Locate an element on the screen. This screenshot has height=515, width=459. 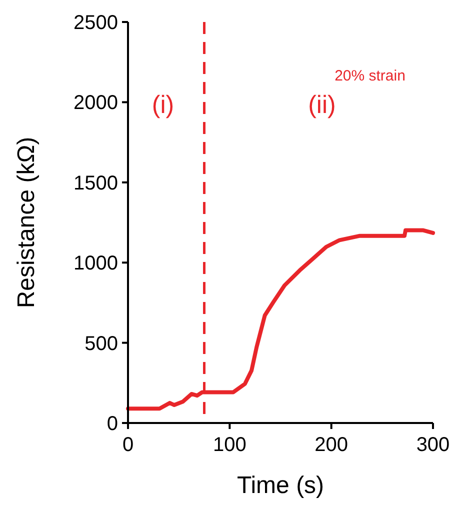
x-tick-label: 200 is located at coordinates (331, 445).